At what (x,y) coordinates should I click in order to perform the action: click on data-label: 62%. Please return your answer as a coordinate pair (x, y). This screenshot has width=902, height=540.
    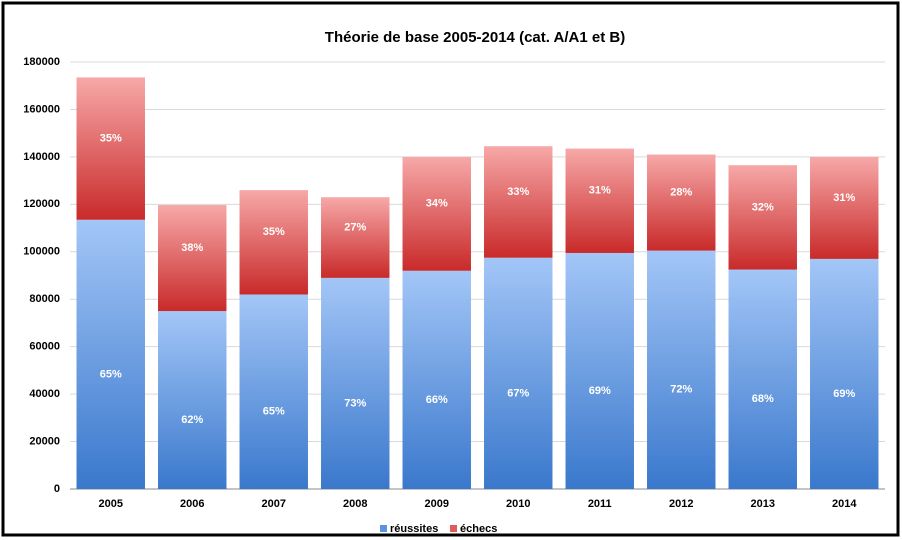
    Looking at the image, I should click on (192, 420).